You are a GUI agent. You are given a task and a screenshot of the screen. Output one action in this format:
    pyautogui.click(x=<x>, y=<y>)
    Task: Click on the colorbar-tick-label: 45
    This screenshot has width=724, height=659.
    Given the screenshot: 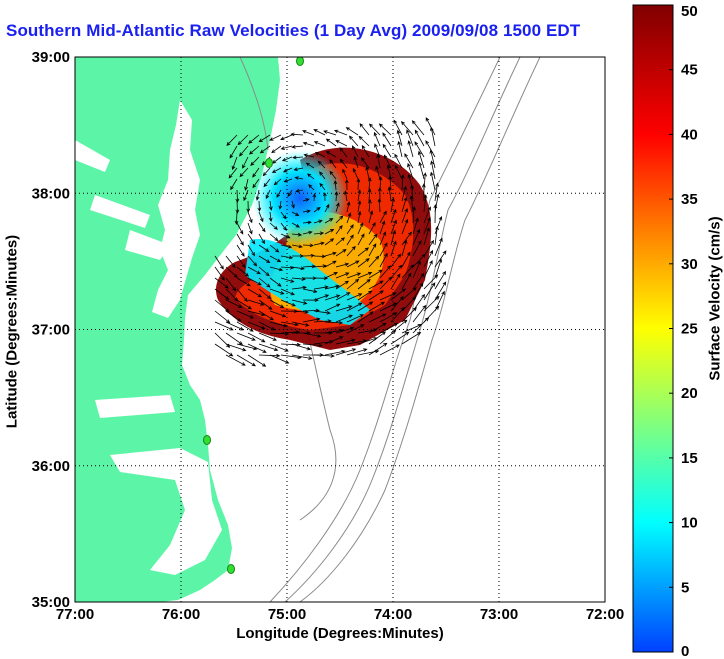 What is the action you would take?
    pyautogui.click(x=689, y=70)
    